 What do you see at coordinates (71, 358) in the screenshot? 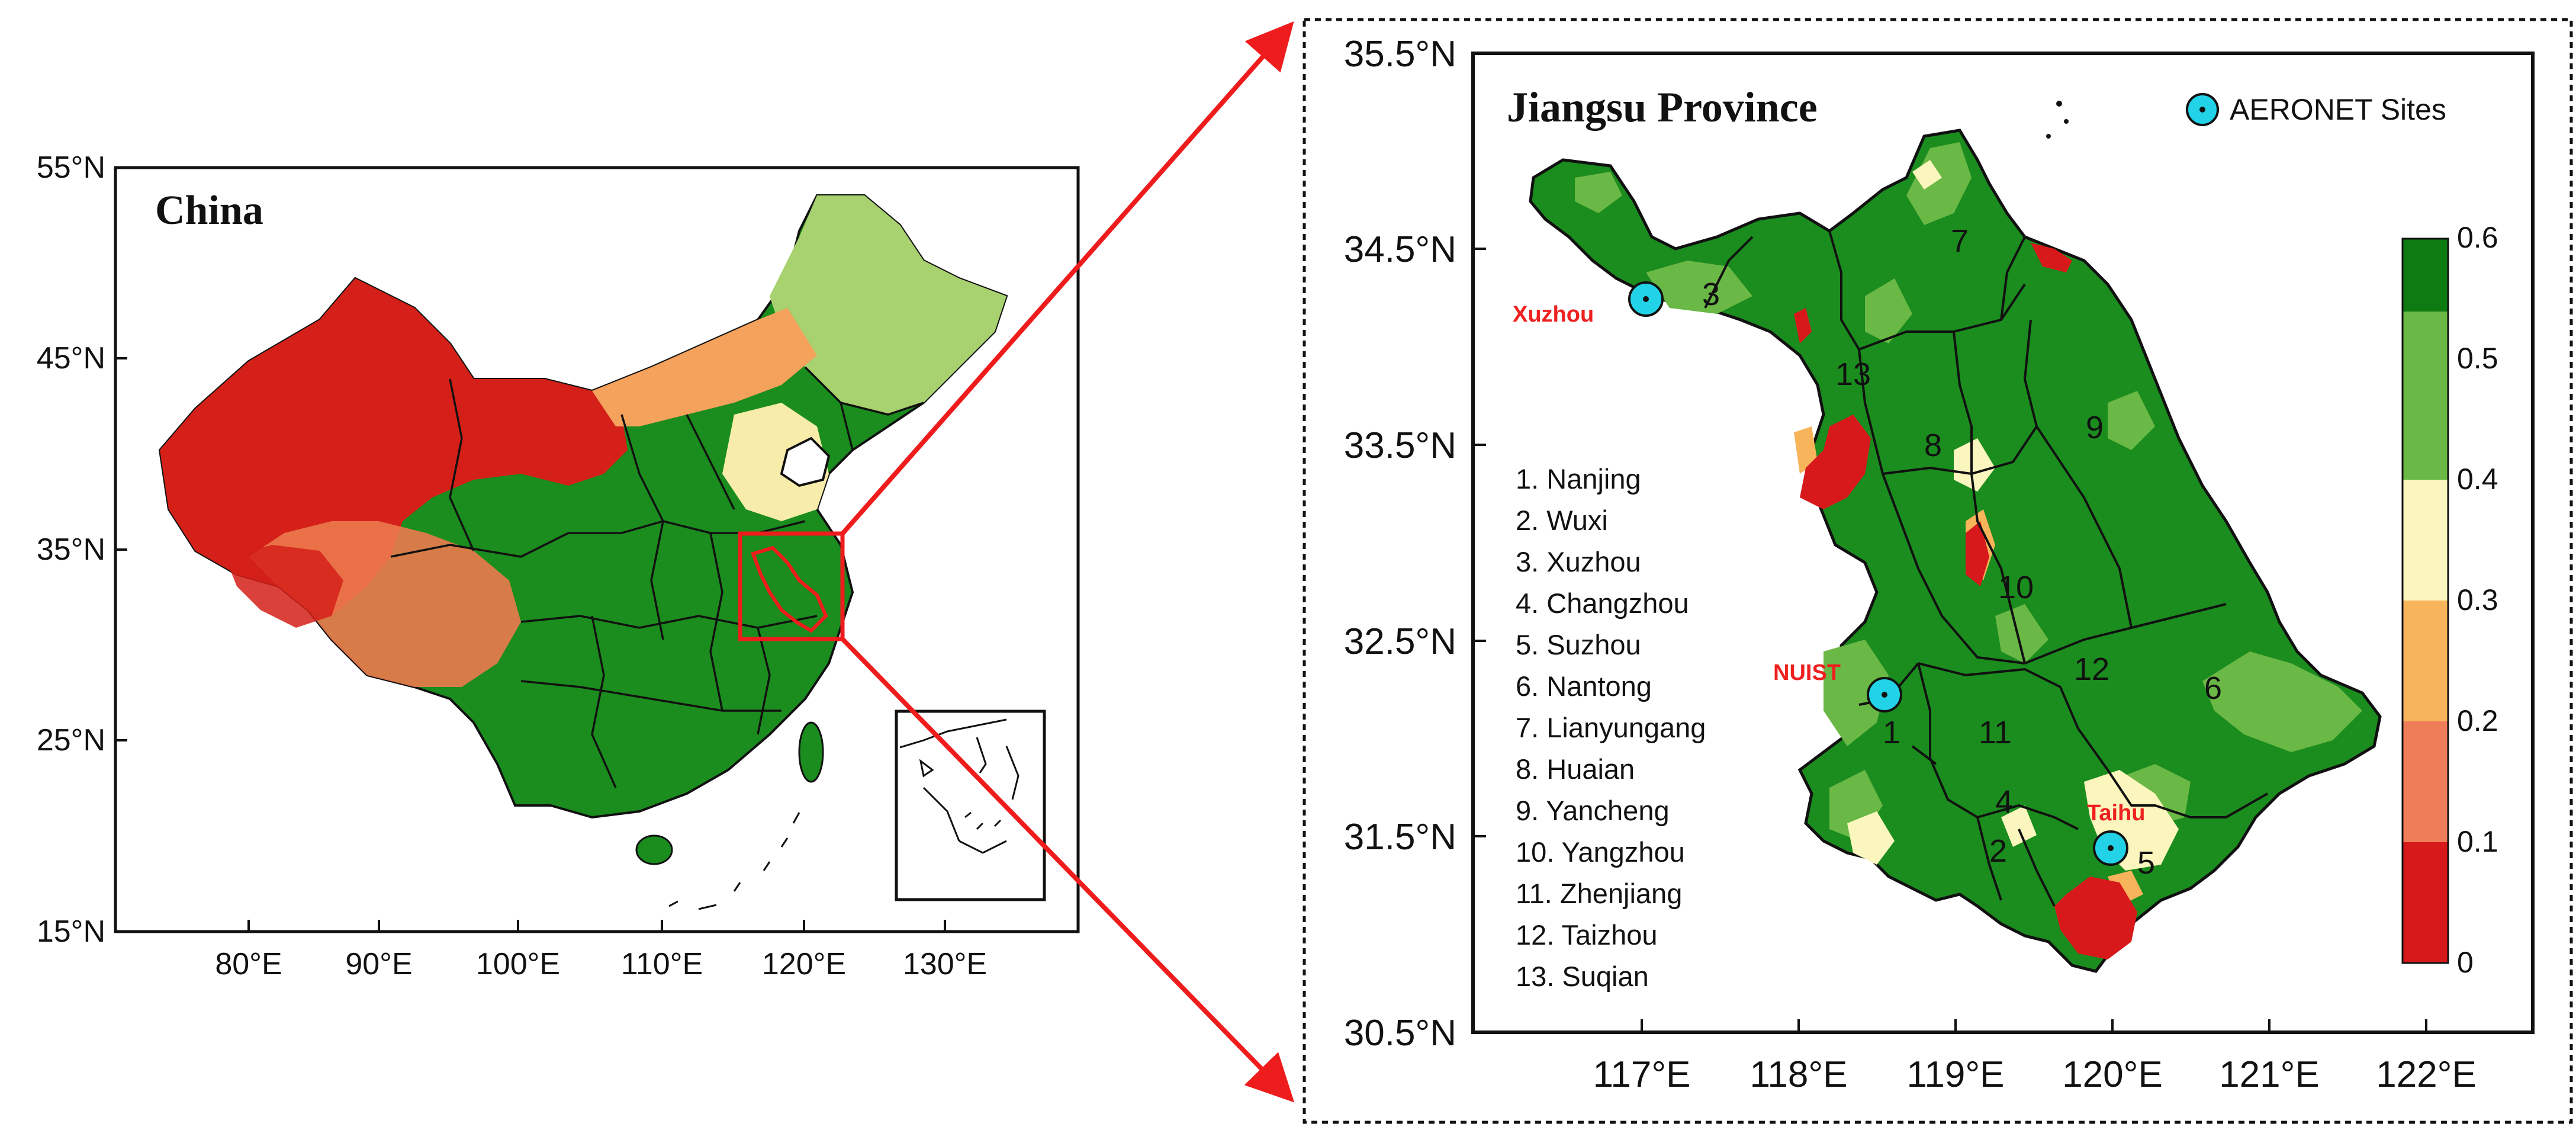
I see `china-lat-label: 45°N` at bounding box center [71, 358].